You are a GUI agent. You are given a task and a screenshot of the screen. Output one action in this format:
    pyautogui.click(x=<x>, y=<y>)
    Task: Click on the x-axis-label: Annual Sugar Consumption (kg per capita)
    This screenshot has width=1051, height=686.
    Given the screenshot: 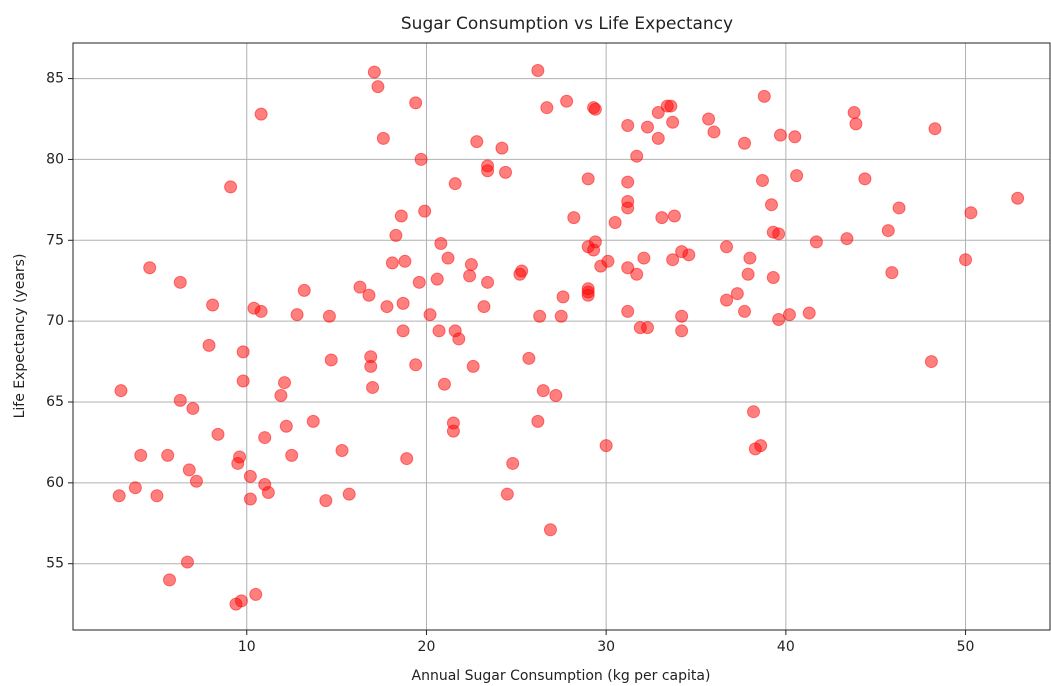 What is the action you would take?
    pyautogui.click(x=561, y=676)
    